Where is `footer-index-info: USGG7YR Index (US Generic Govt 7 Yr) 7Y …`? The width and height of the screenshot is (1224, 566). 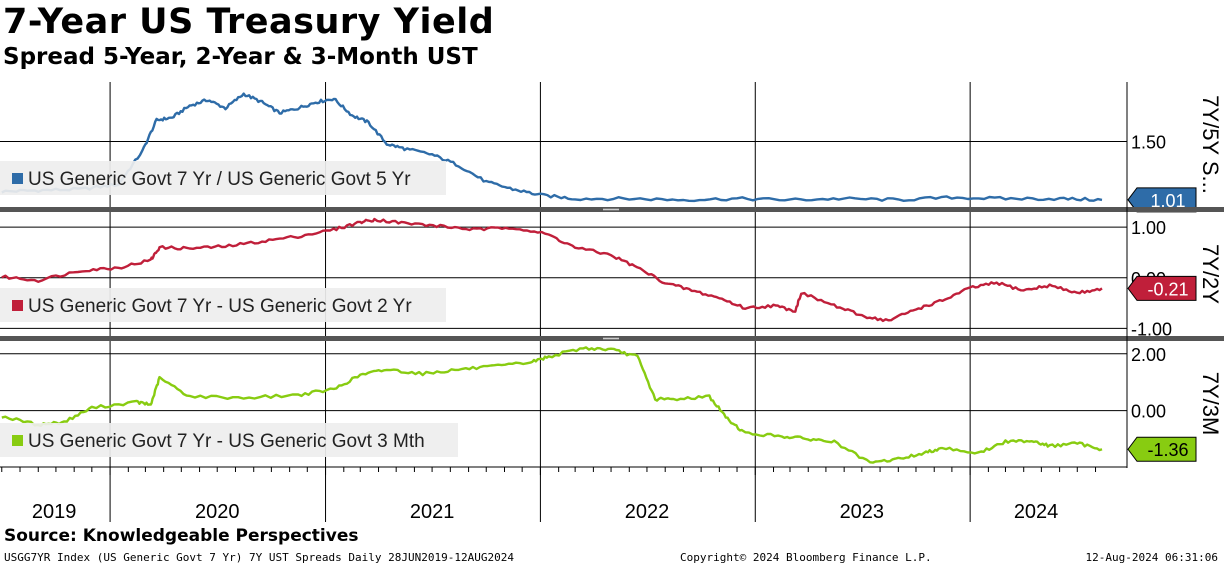
footer-index-info: USGG7YR Index (US Generic Govt 7 Yr) 7Y … is located at coordinates (259, 557).